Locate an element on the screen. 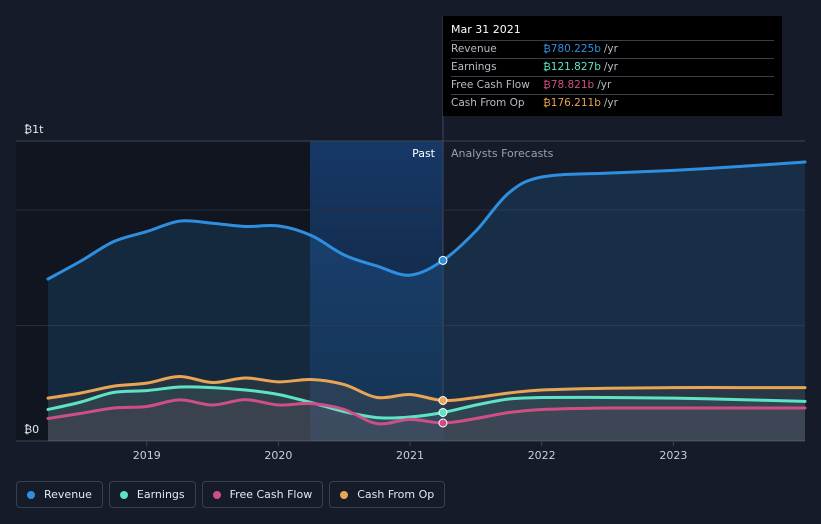  series-line-earnings is located at coordinates (426, 402).